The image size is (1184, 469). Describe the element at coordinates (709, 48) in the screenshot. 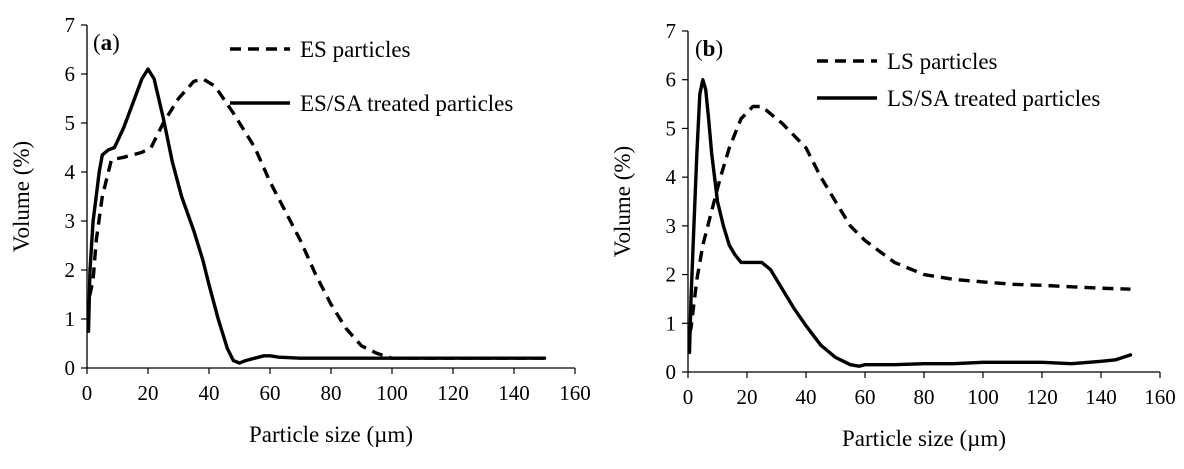

I see `panel-label: (b)` at that location.